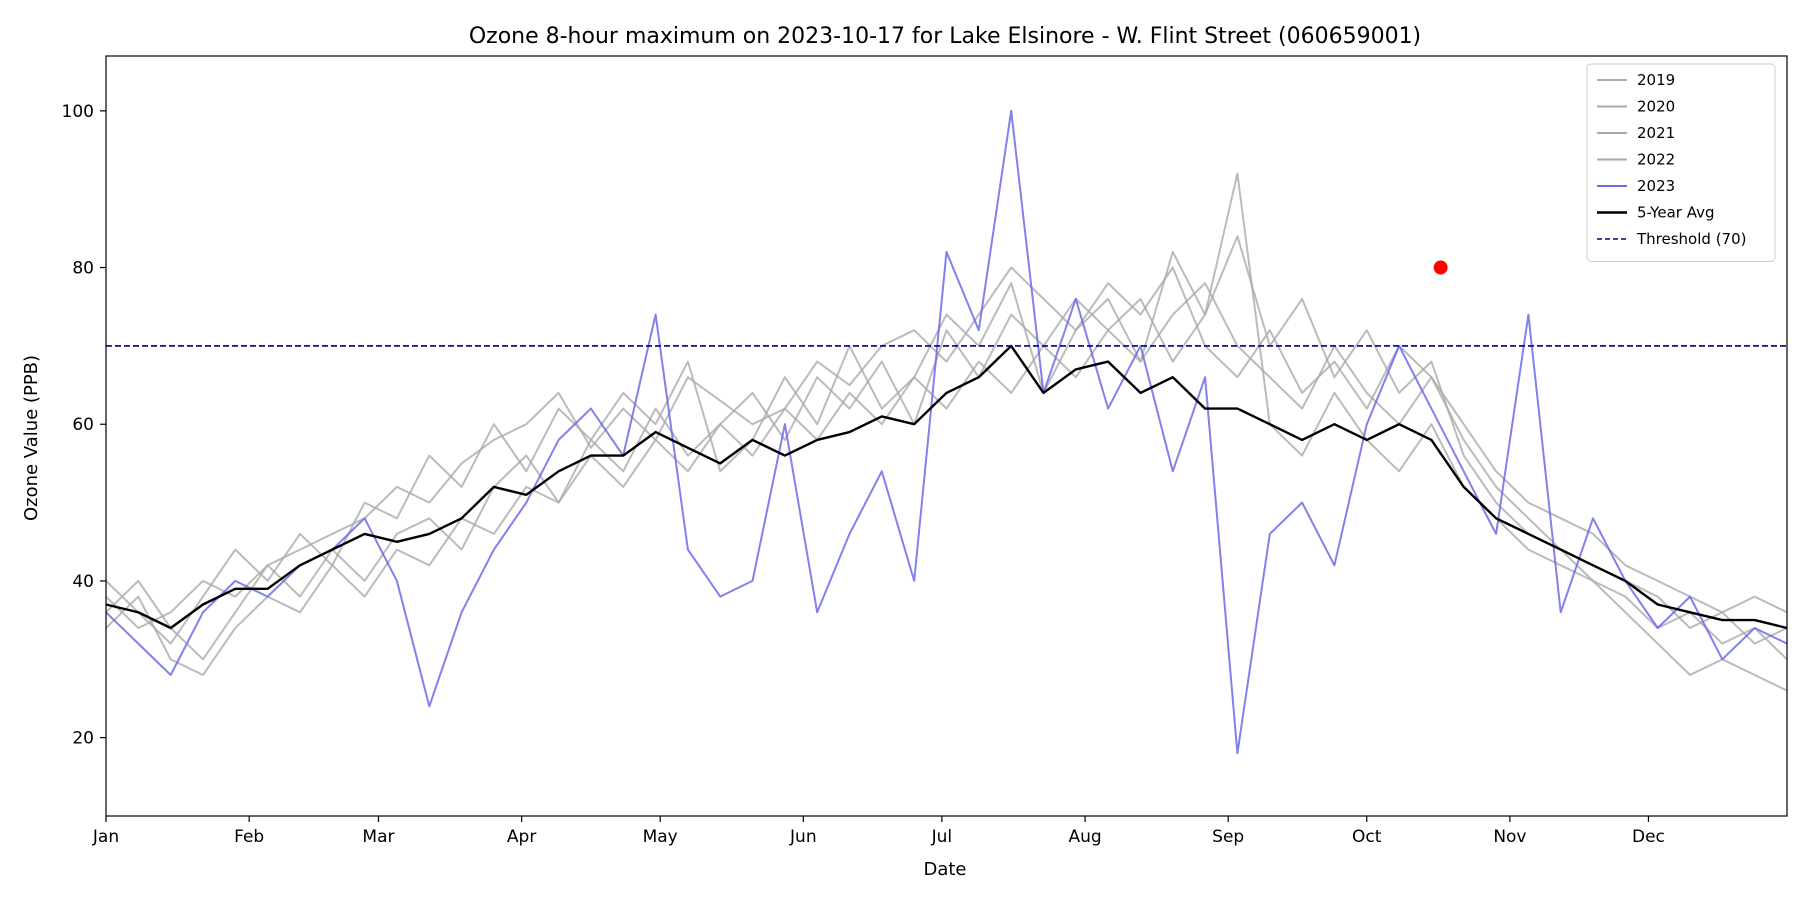  What do you see at coordinates (660, 837) in the screenshot?
I see `x-tick-label: May` at bounding box center [660, 837].